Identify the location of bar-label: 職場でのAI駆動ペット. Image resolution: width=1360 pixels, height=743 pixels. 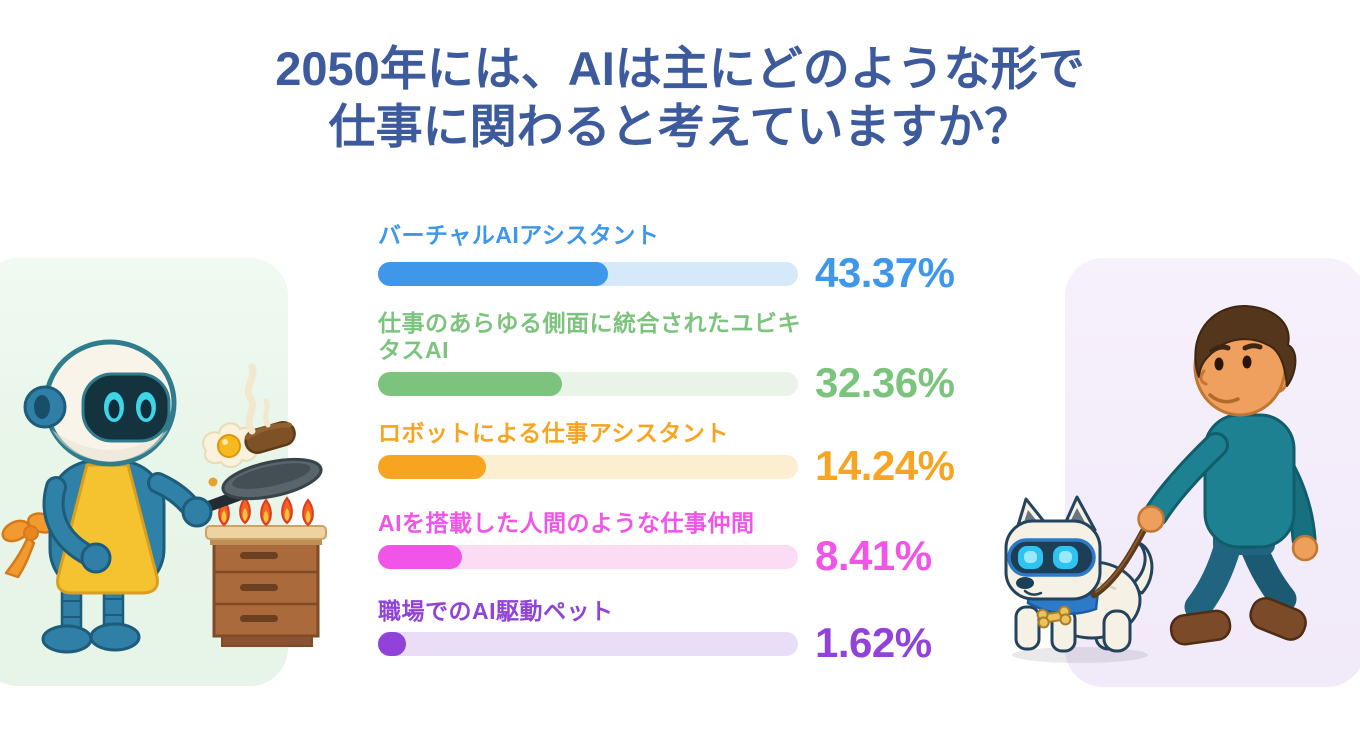
(496, 611).